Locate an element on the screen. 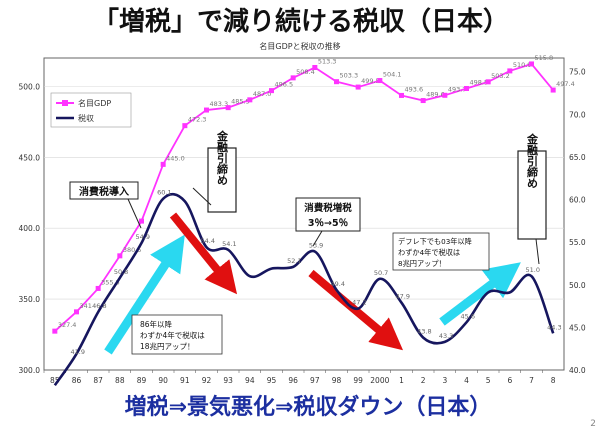 This screenshot has height=427, width=603. x-tick-label-14: 99 is located at coordinates (358, 380).